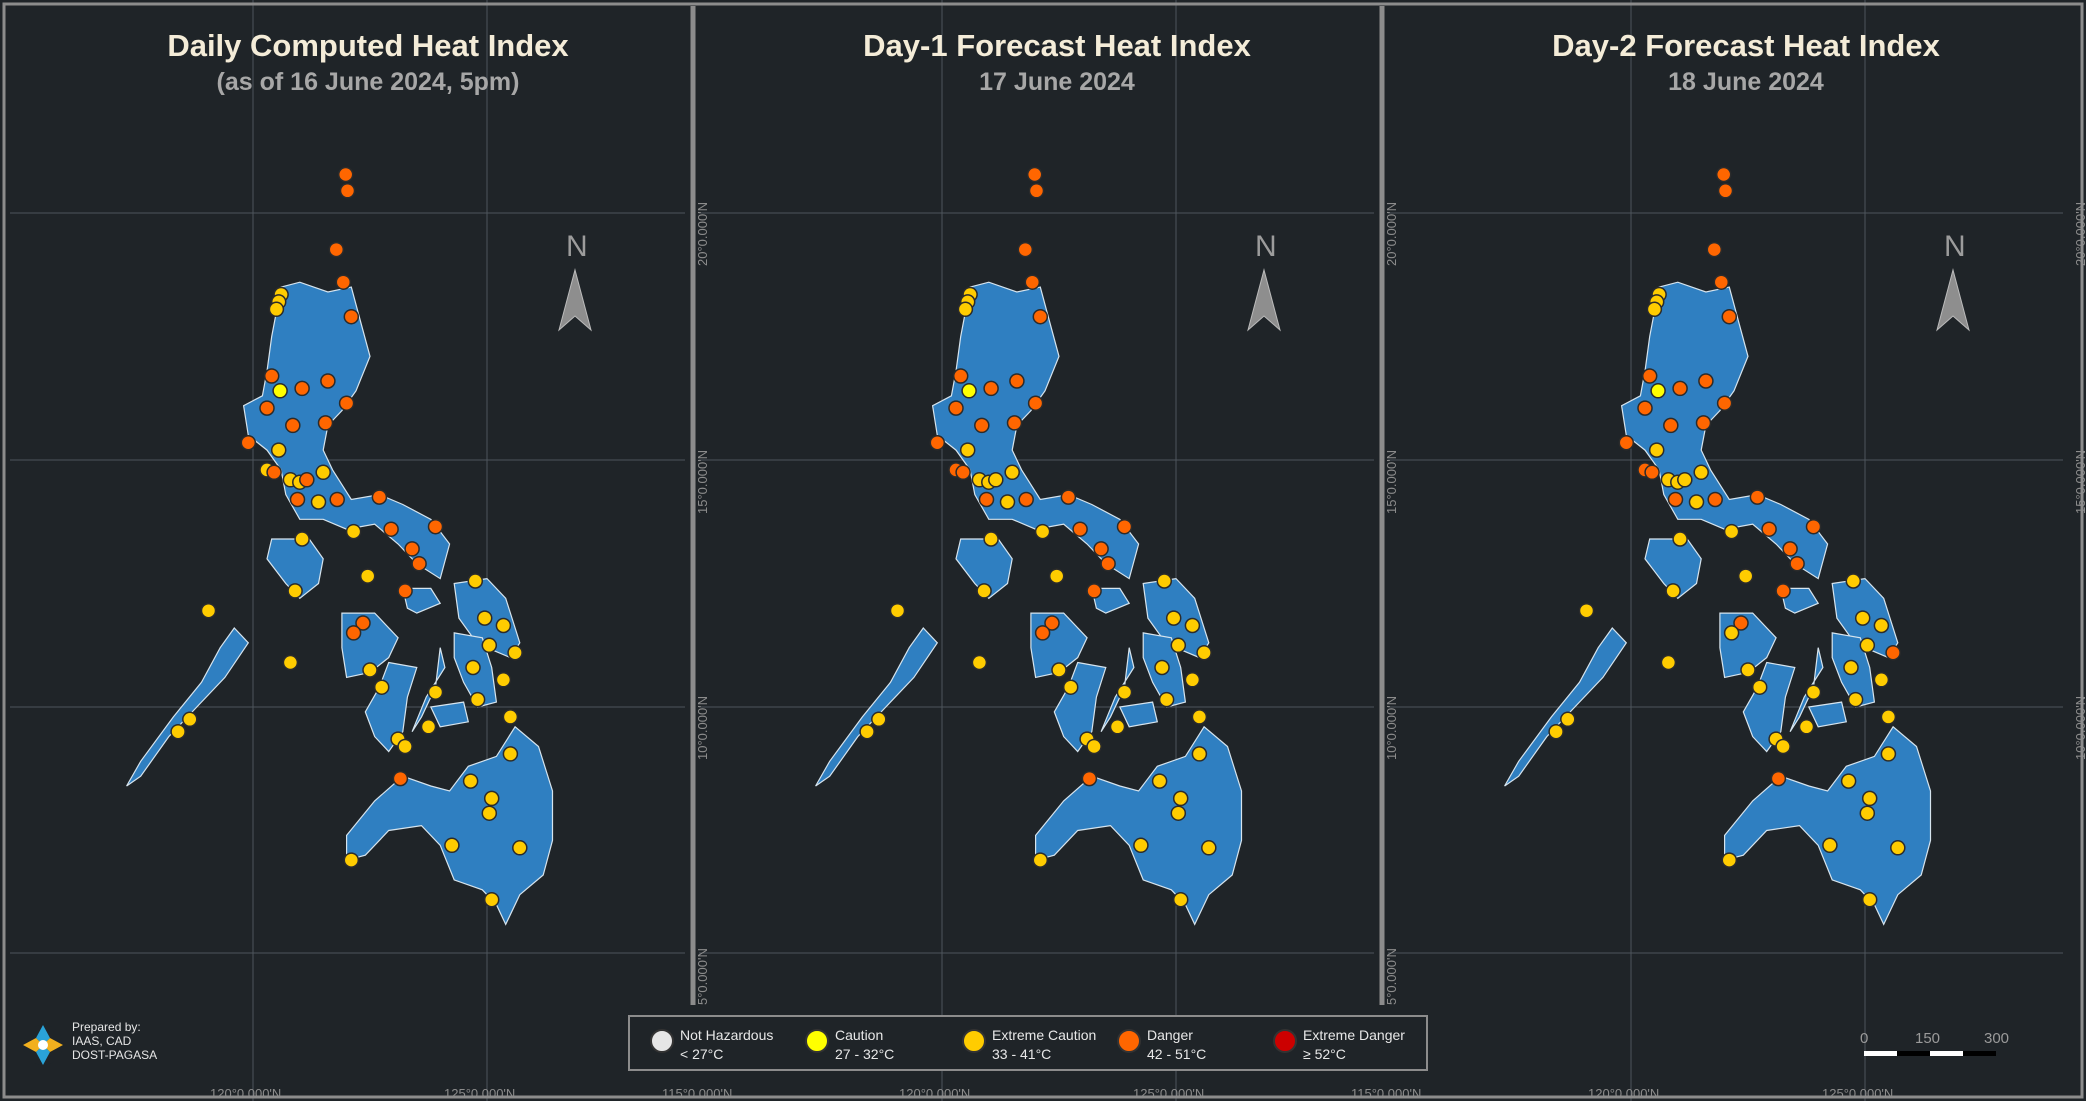 The image size is (2086, 1101). What do you see at coordinates (391, 707) in the screenshot?
I see `negros-island` at bounding box center [391, 707].